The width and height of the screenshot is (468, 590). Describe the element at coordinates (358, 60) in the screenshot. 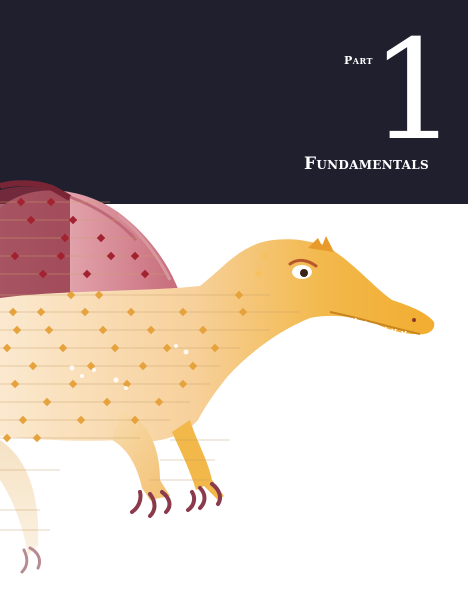

I see `part-label: Part` at that location.